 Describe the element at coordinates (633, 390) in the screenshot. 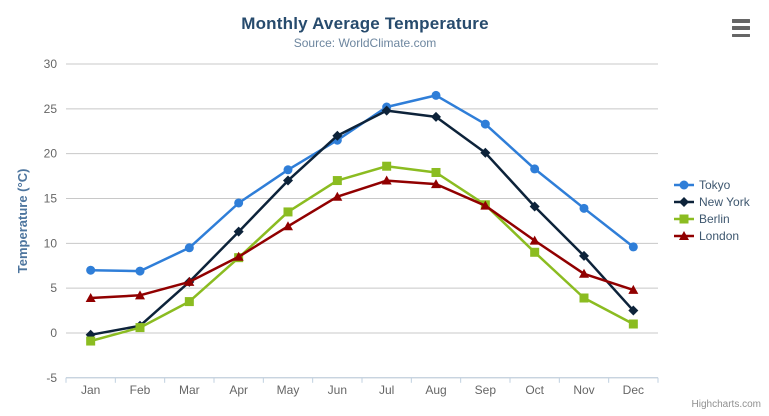

I see `x-axis-tick-label: Dec` at that location.